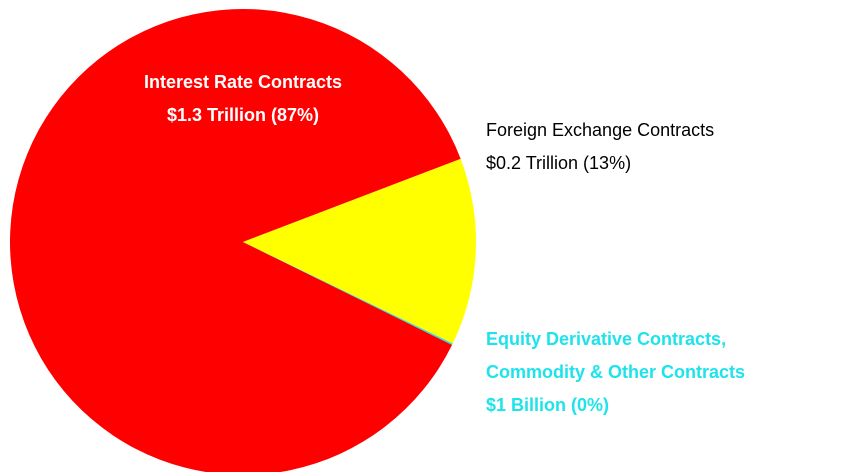  Describe the element at coordinates (243, 82) in the screenshot. I see `slice-label: Interest Rate Contracts` at that location.